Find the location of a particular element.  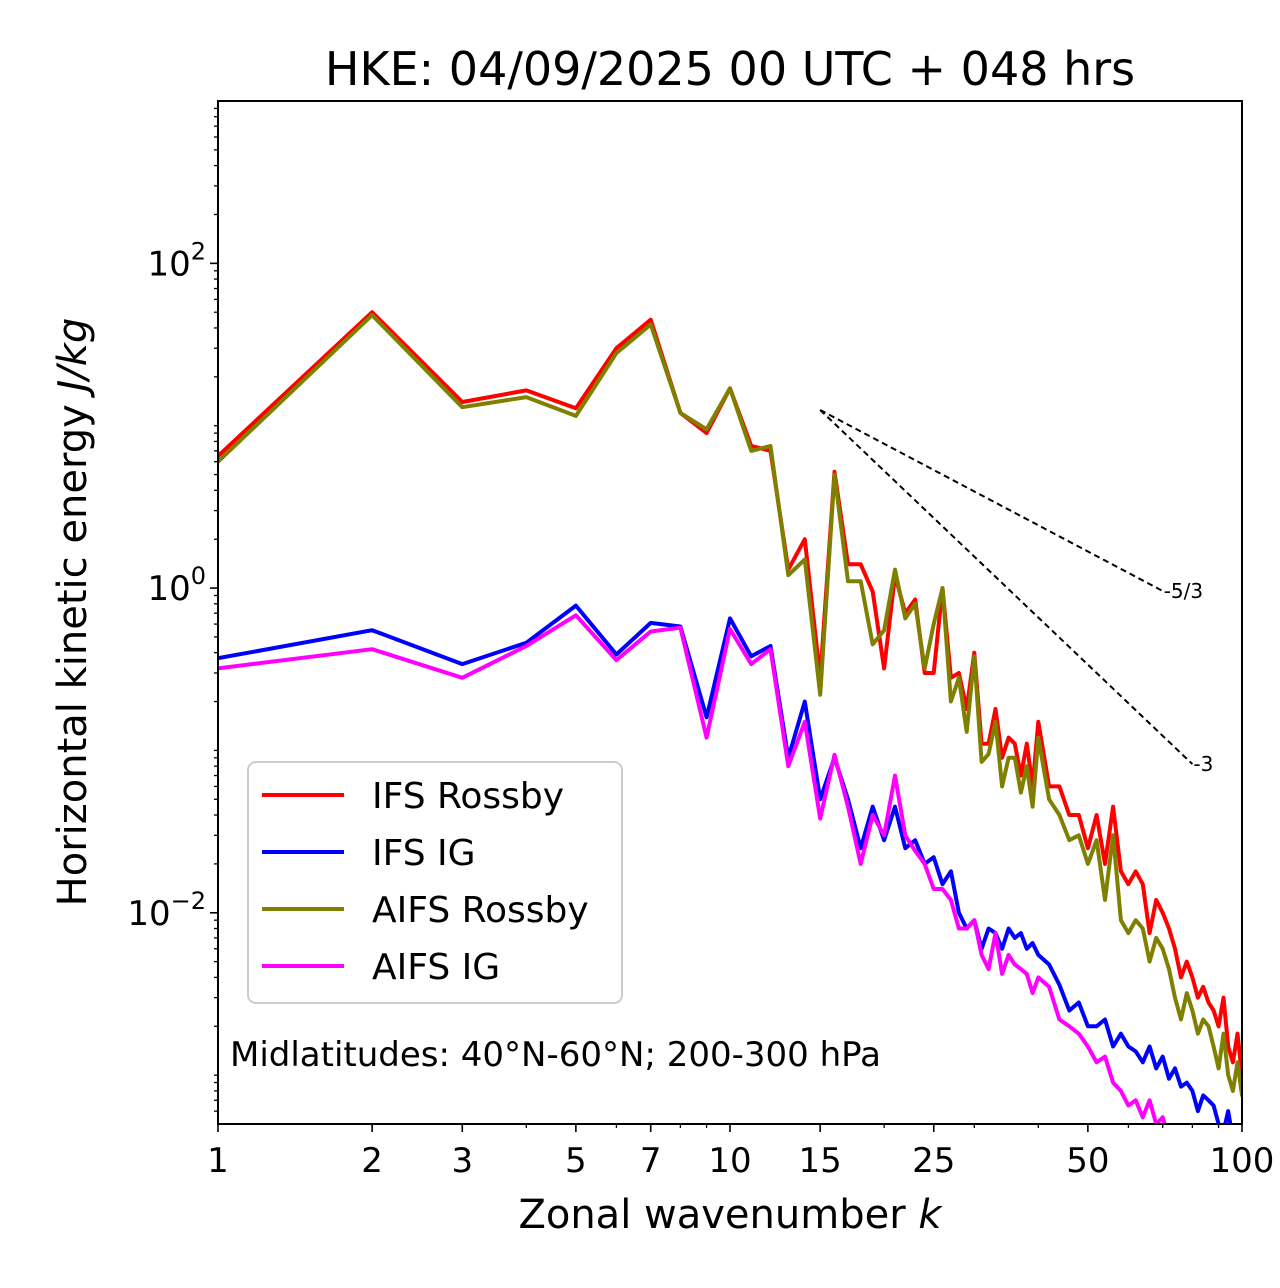

legend-label-aifs-rossby: AIFS Rossby is located at coordinates (480, 910).